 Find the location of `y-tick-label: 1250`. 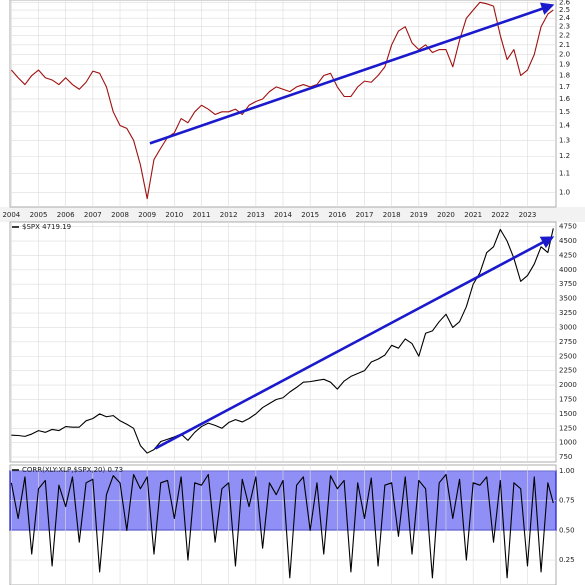

y-tick-label: 1250 is located at coordinates (568, 428).